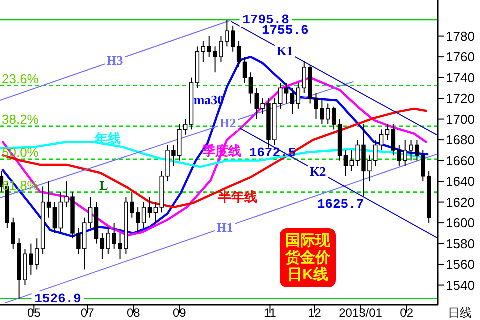 Image resolution: width=480 pixels, height=320 pixels. I want to click on x-tick-label: 09, so click(179, 313).